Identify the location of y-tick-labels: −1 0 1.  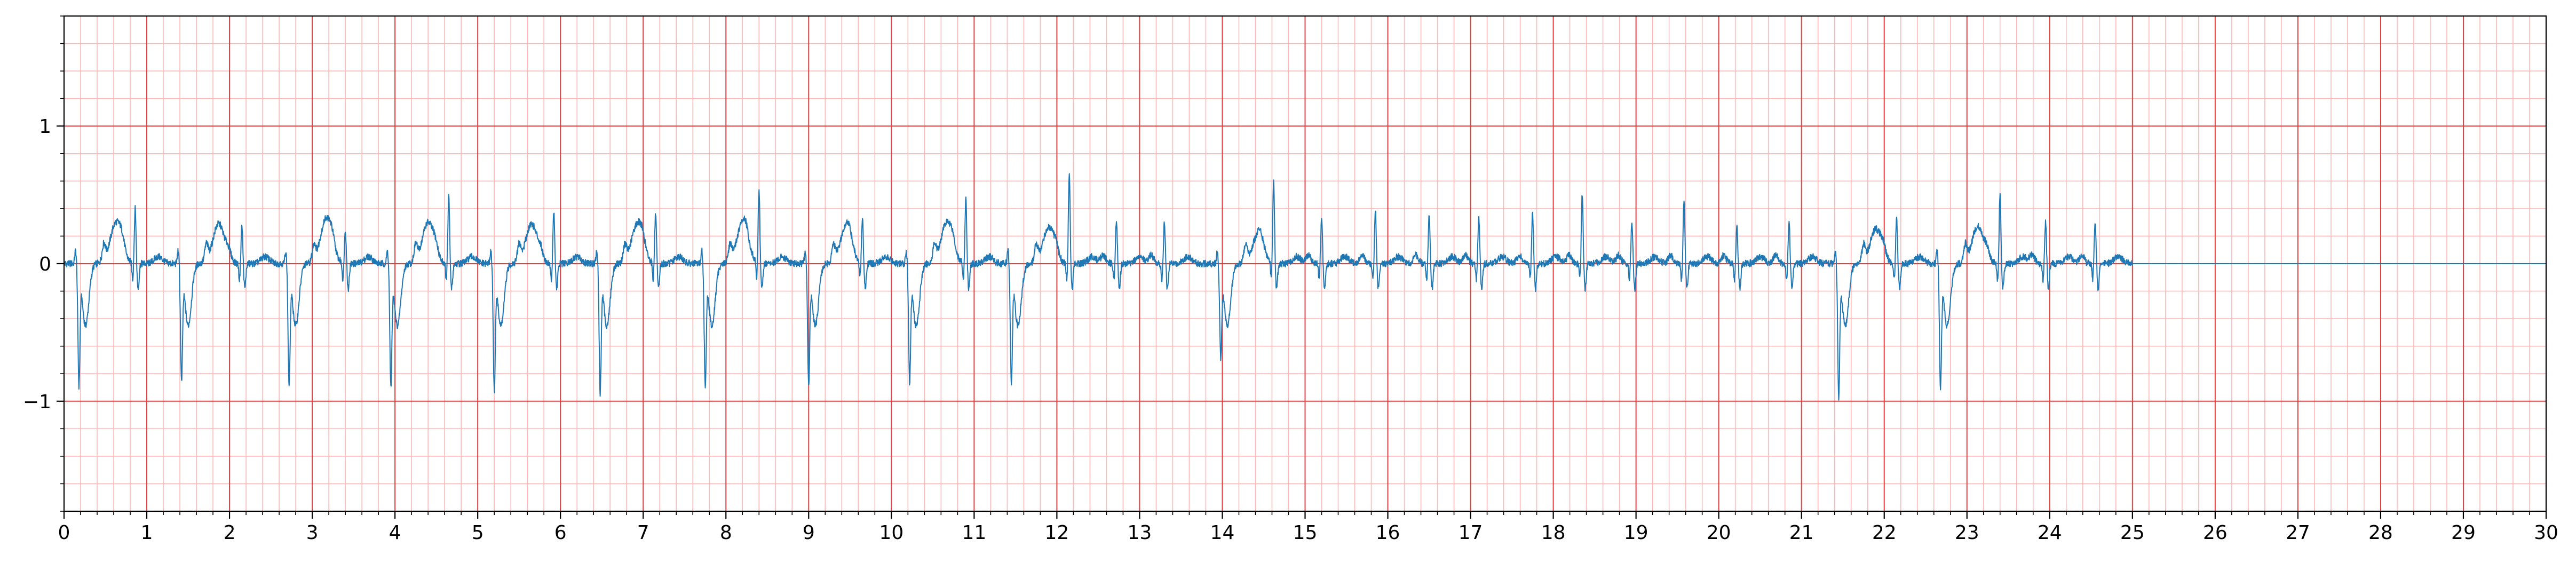
(37, 264).